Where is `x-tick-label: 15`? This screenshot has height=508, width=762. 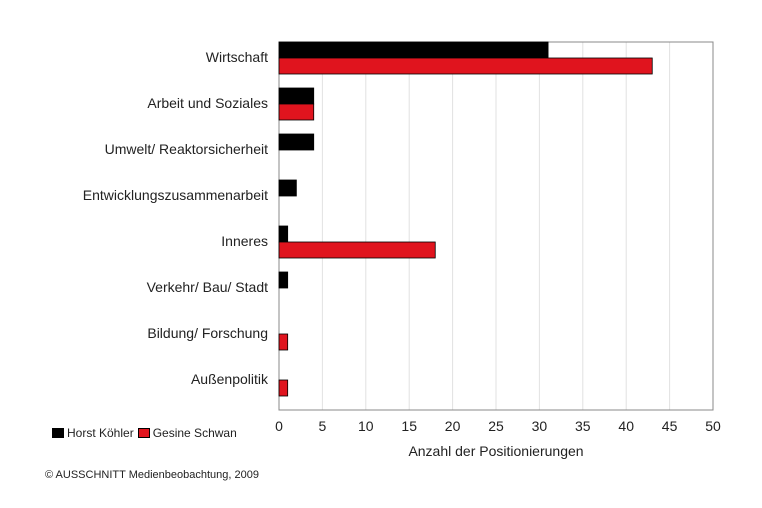
x-tick-label: 15 is located at coordinates (409, 426).